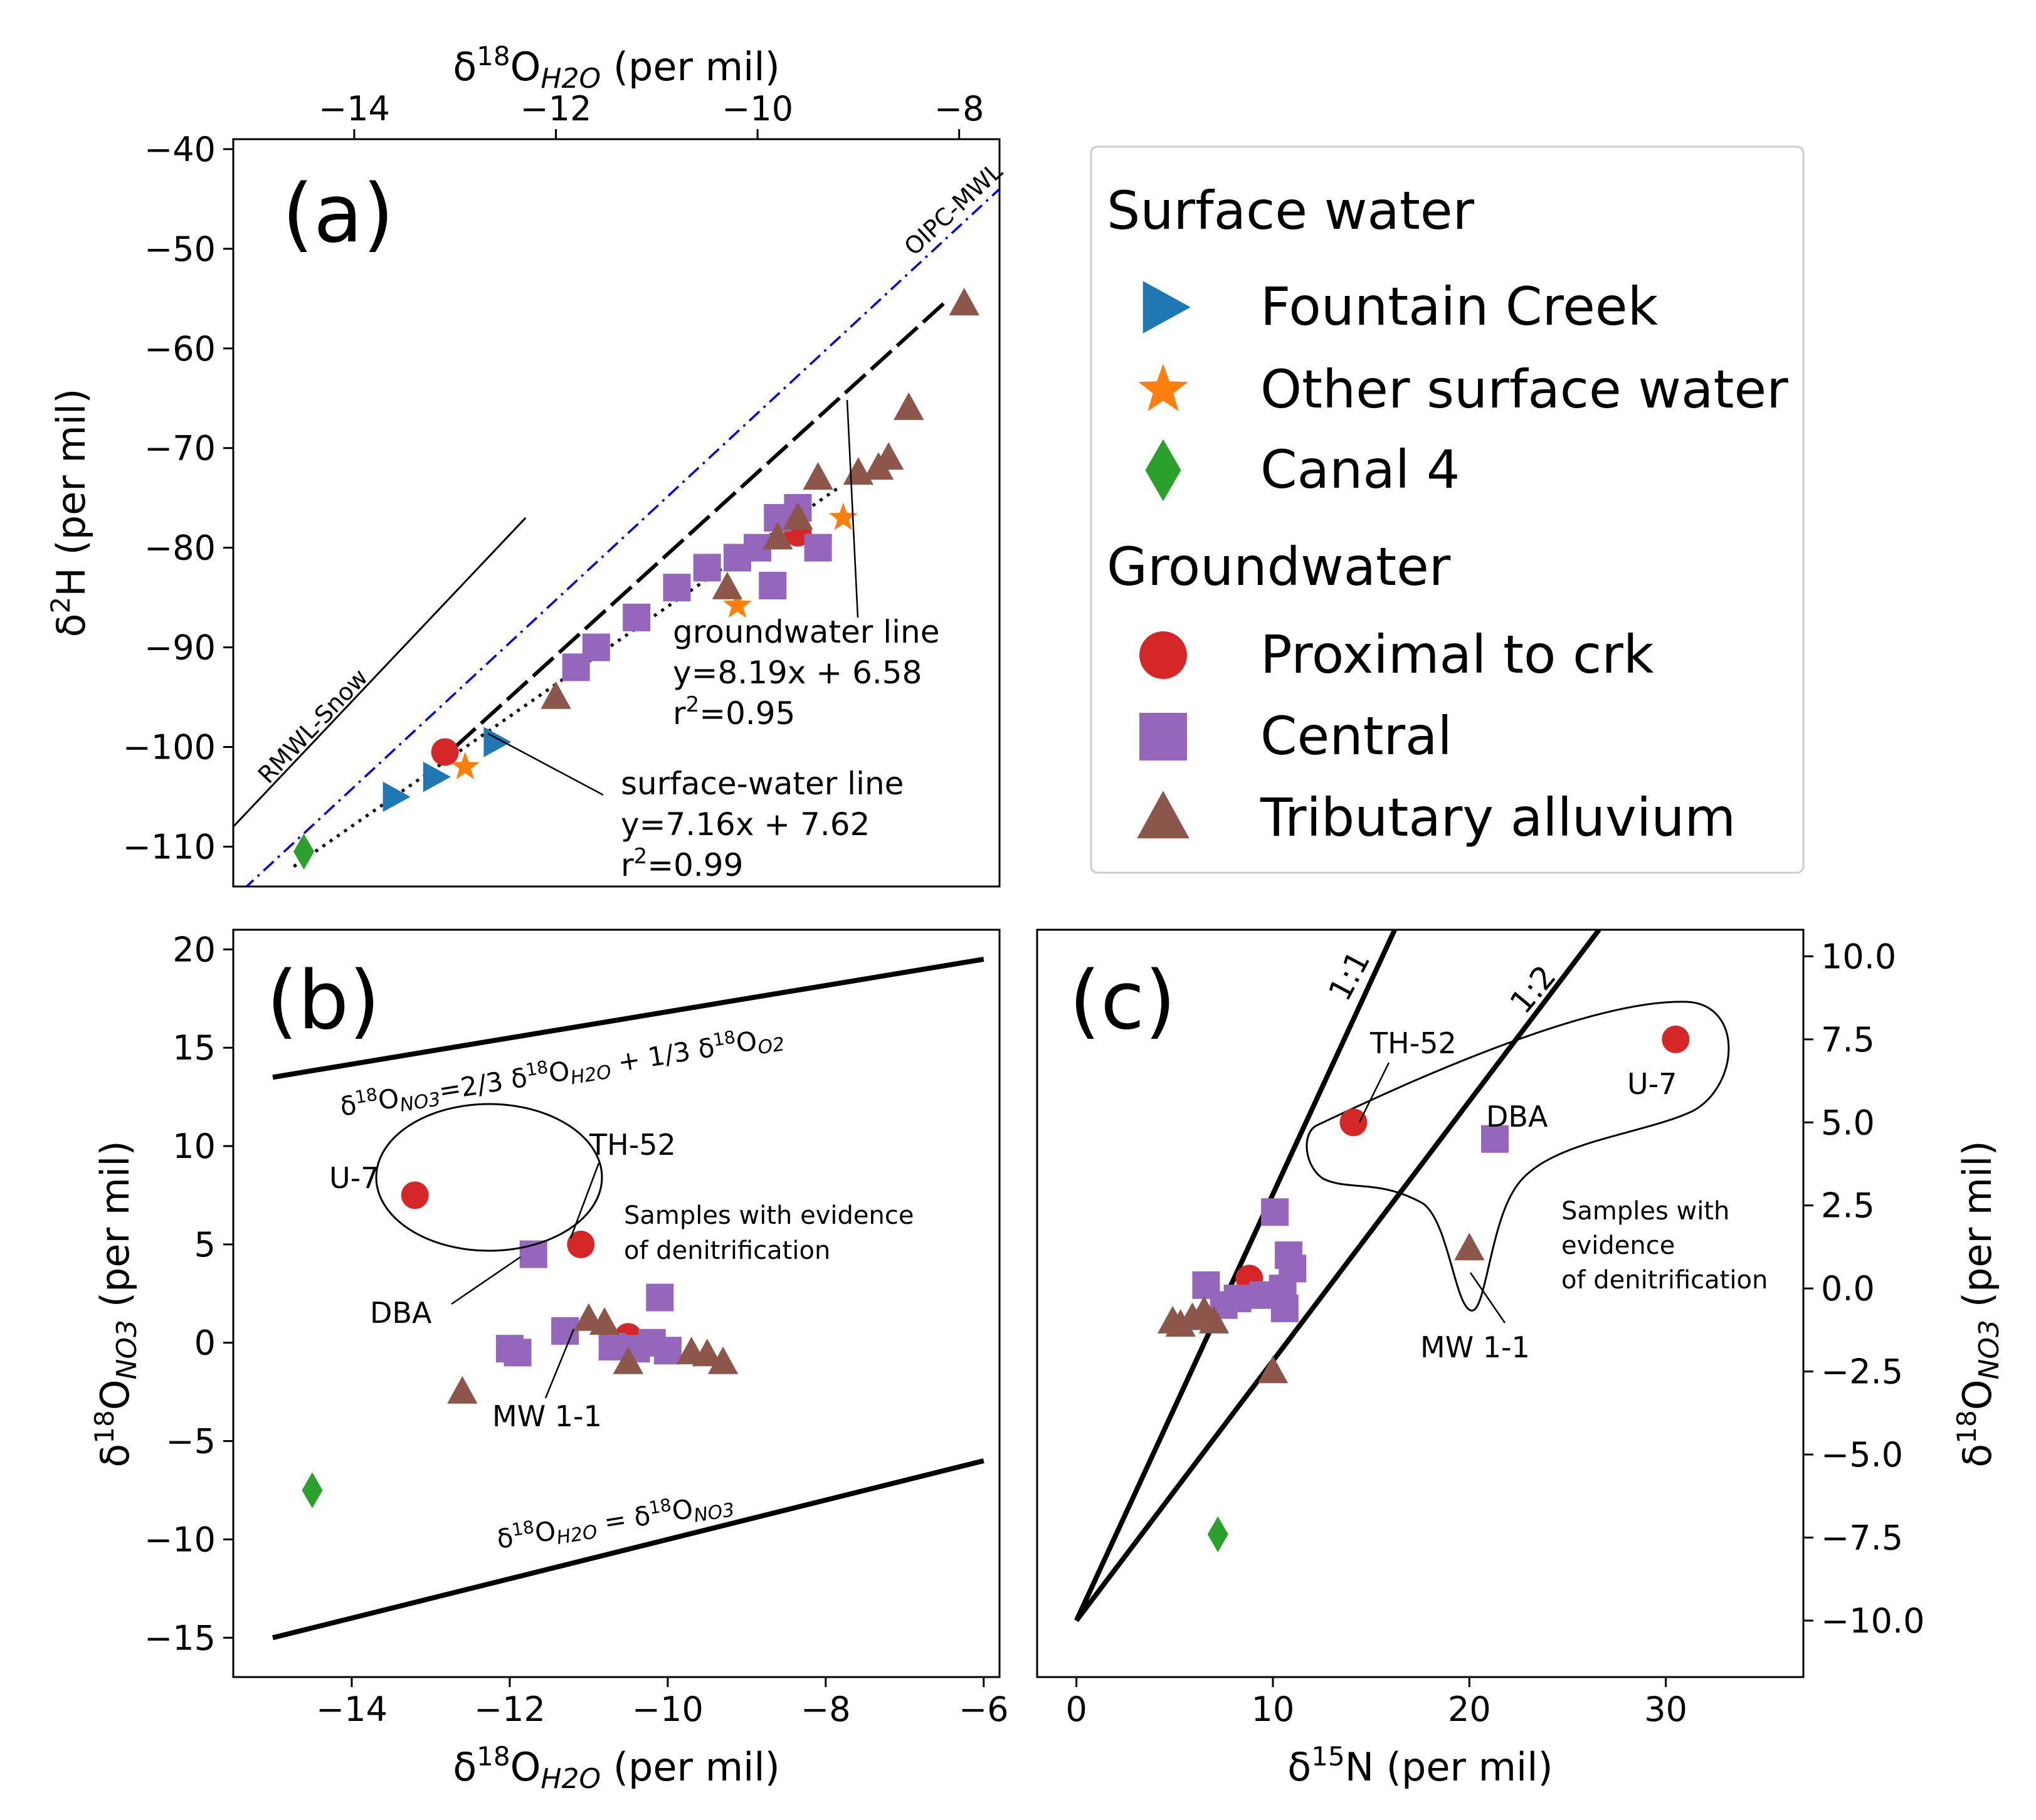  What do you see at coordinates (180, 1638) in the screenshot?
I see `panel-b-ytick-label: −15` at bounding box center [180, 1638].